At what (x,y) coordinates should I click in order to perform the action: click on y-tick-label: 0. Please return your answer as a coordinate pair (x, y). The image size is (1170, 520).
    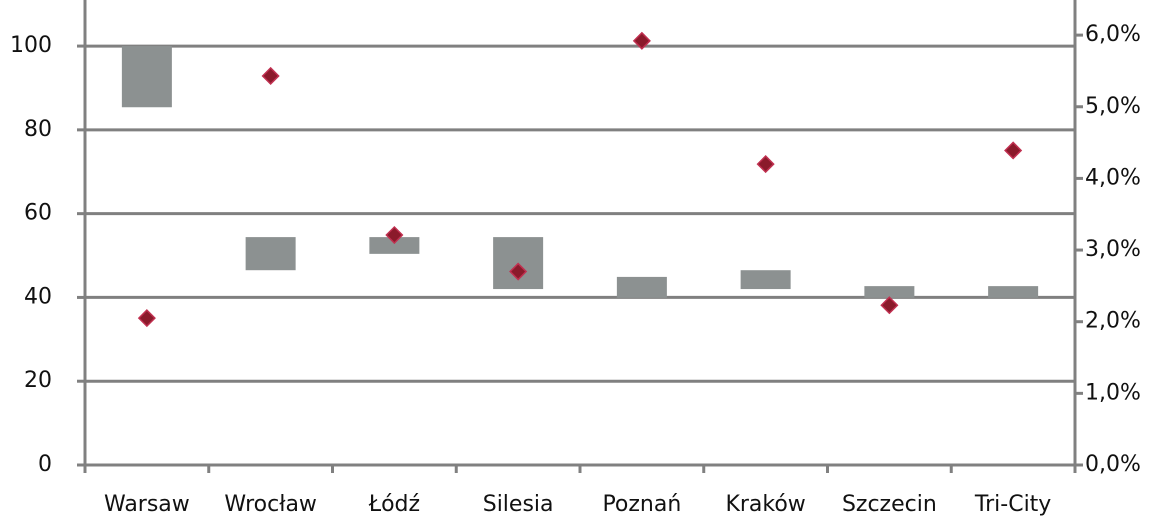
    Looking at the image, I should click on (45, 464).